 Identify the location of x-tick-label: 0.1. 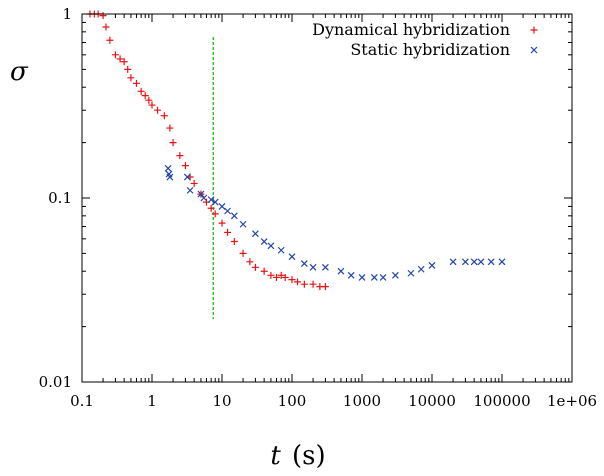
(82, 401).